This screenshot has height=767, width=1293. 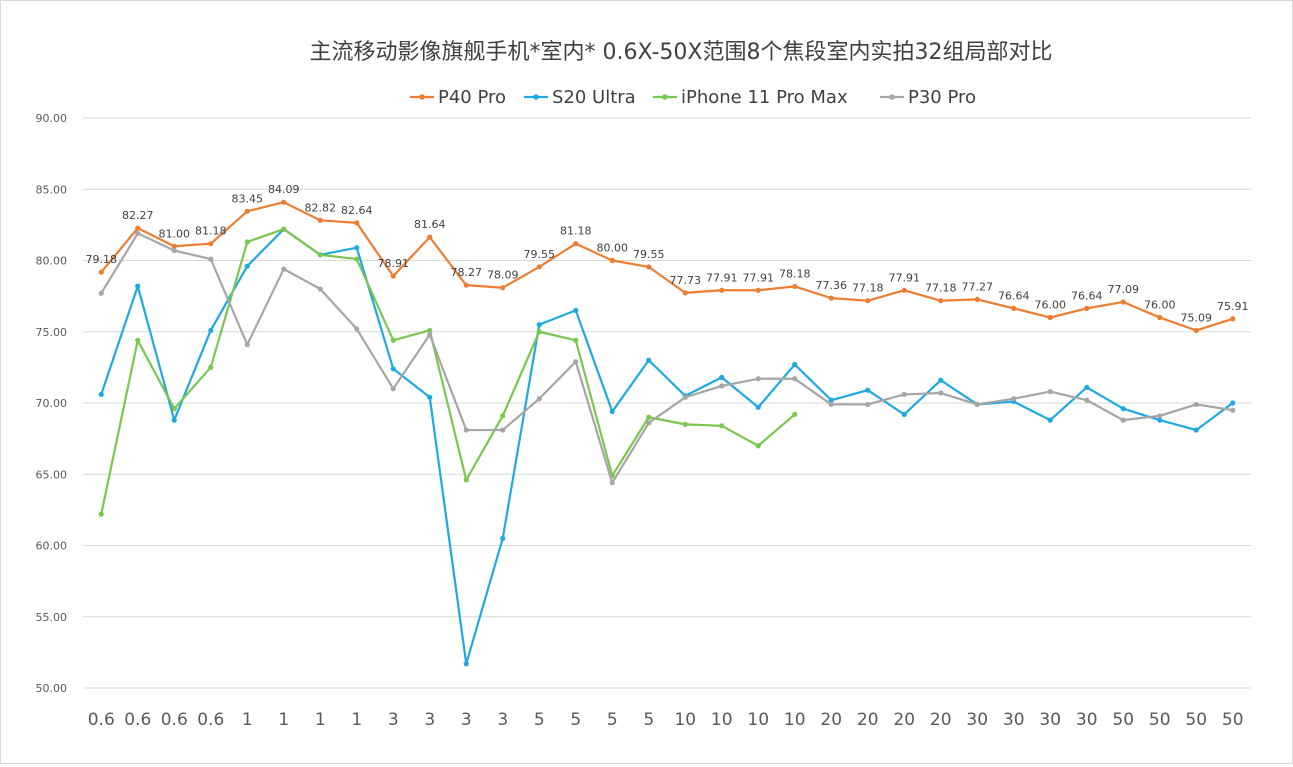 I want to click on data-label: 78.09, so click(x=503, y=275).